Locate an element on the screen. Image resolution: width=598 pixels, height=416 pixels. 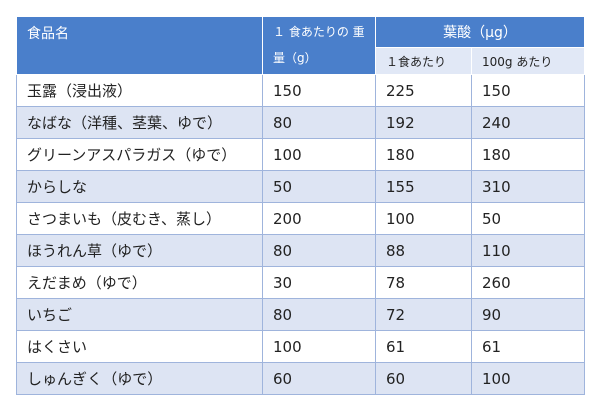
food-name-cell: しゅんぎく（ゆで） is located at coordinates (139, 378).